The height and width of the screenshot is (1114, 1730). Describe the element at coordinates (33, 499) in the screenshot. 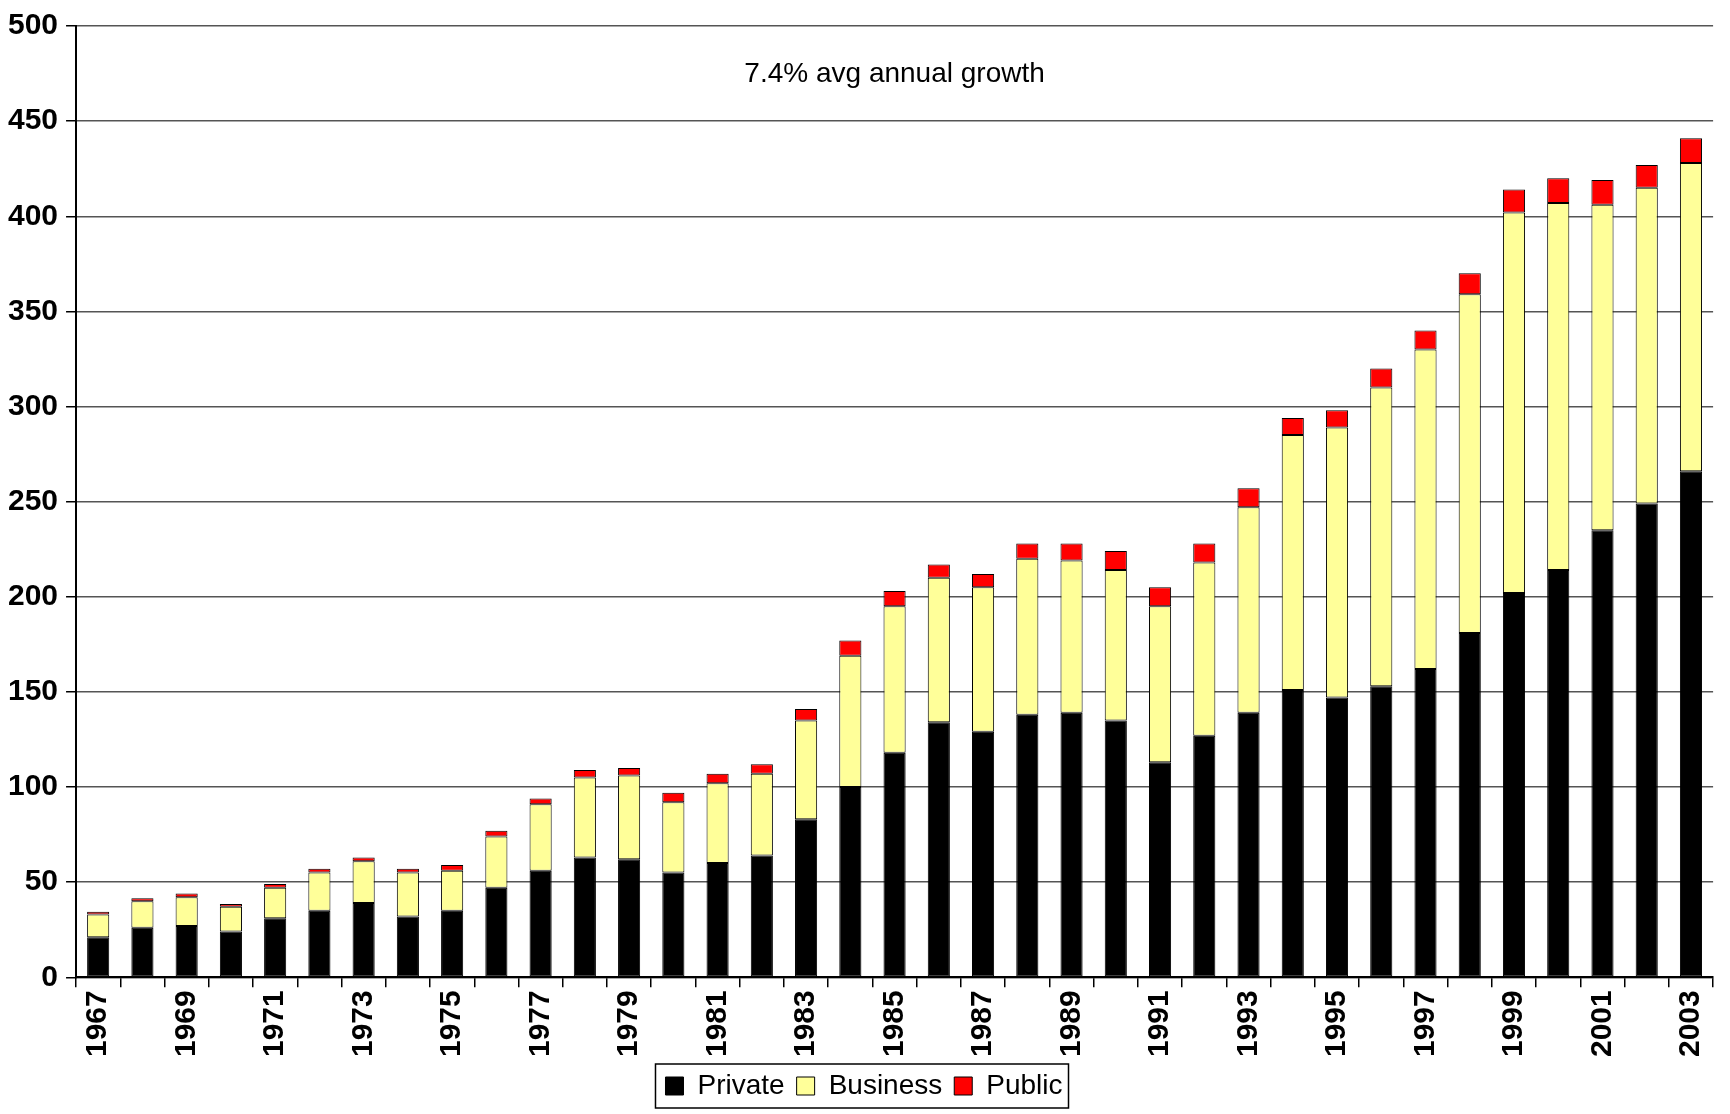

I see `y-tick-label: 250` at that location.